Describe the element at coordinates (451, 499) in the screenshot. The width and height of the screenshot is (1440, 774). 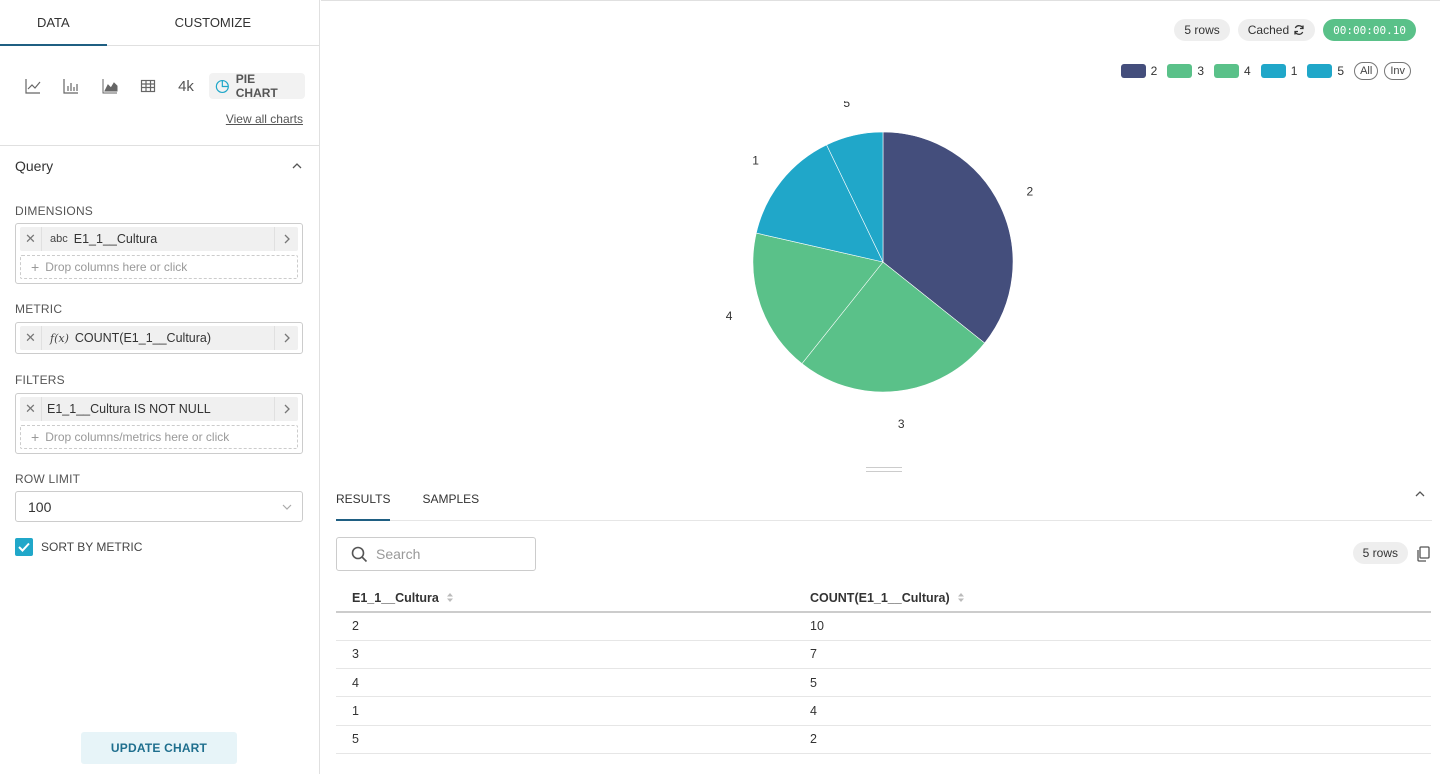
I see `tab-samples: SAMPLES` at that location.